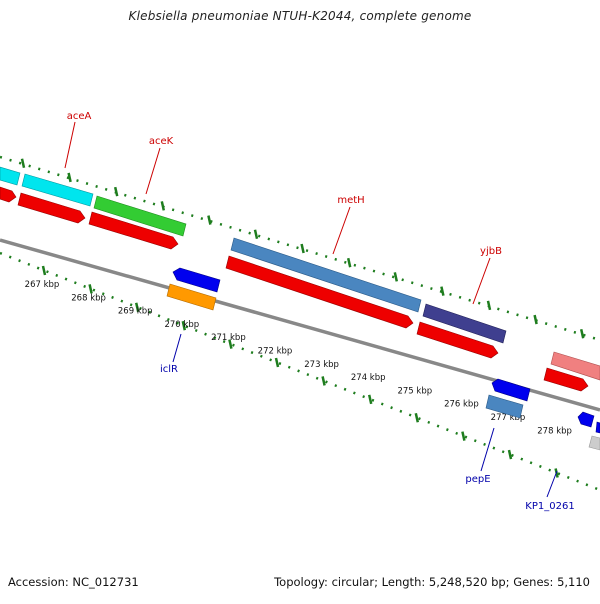  Describe the element at coordinates (42, 285) in the screenshot. I see `scale-label: 267 kbp` at that location.